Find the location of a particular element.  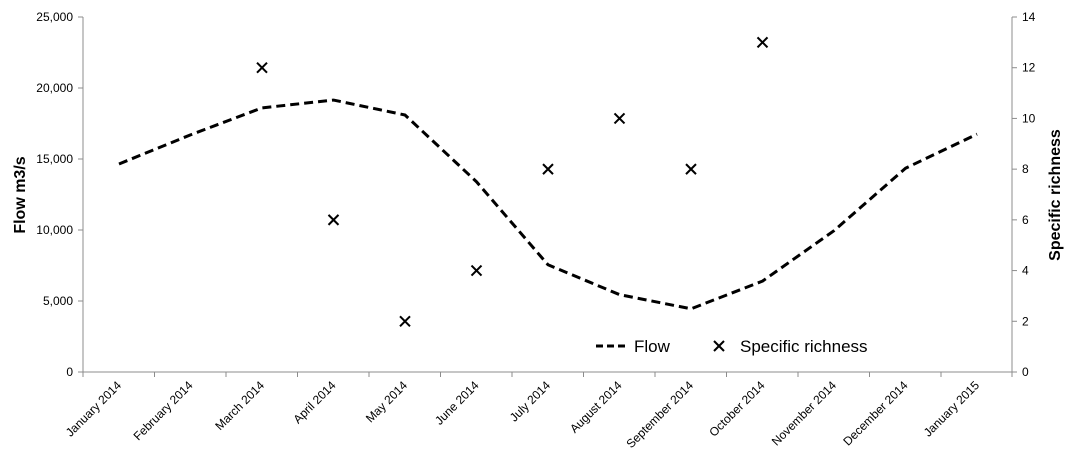

y-left-tick-label: 20,000 is located at coordinates (54, 88).